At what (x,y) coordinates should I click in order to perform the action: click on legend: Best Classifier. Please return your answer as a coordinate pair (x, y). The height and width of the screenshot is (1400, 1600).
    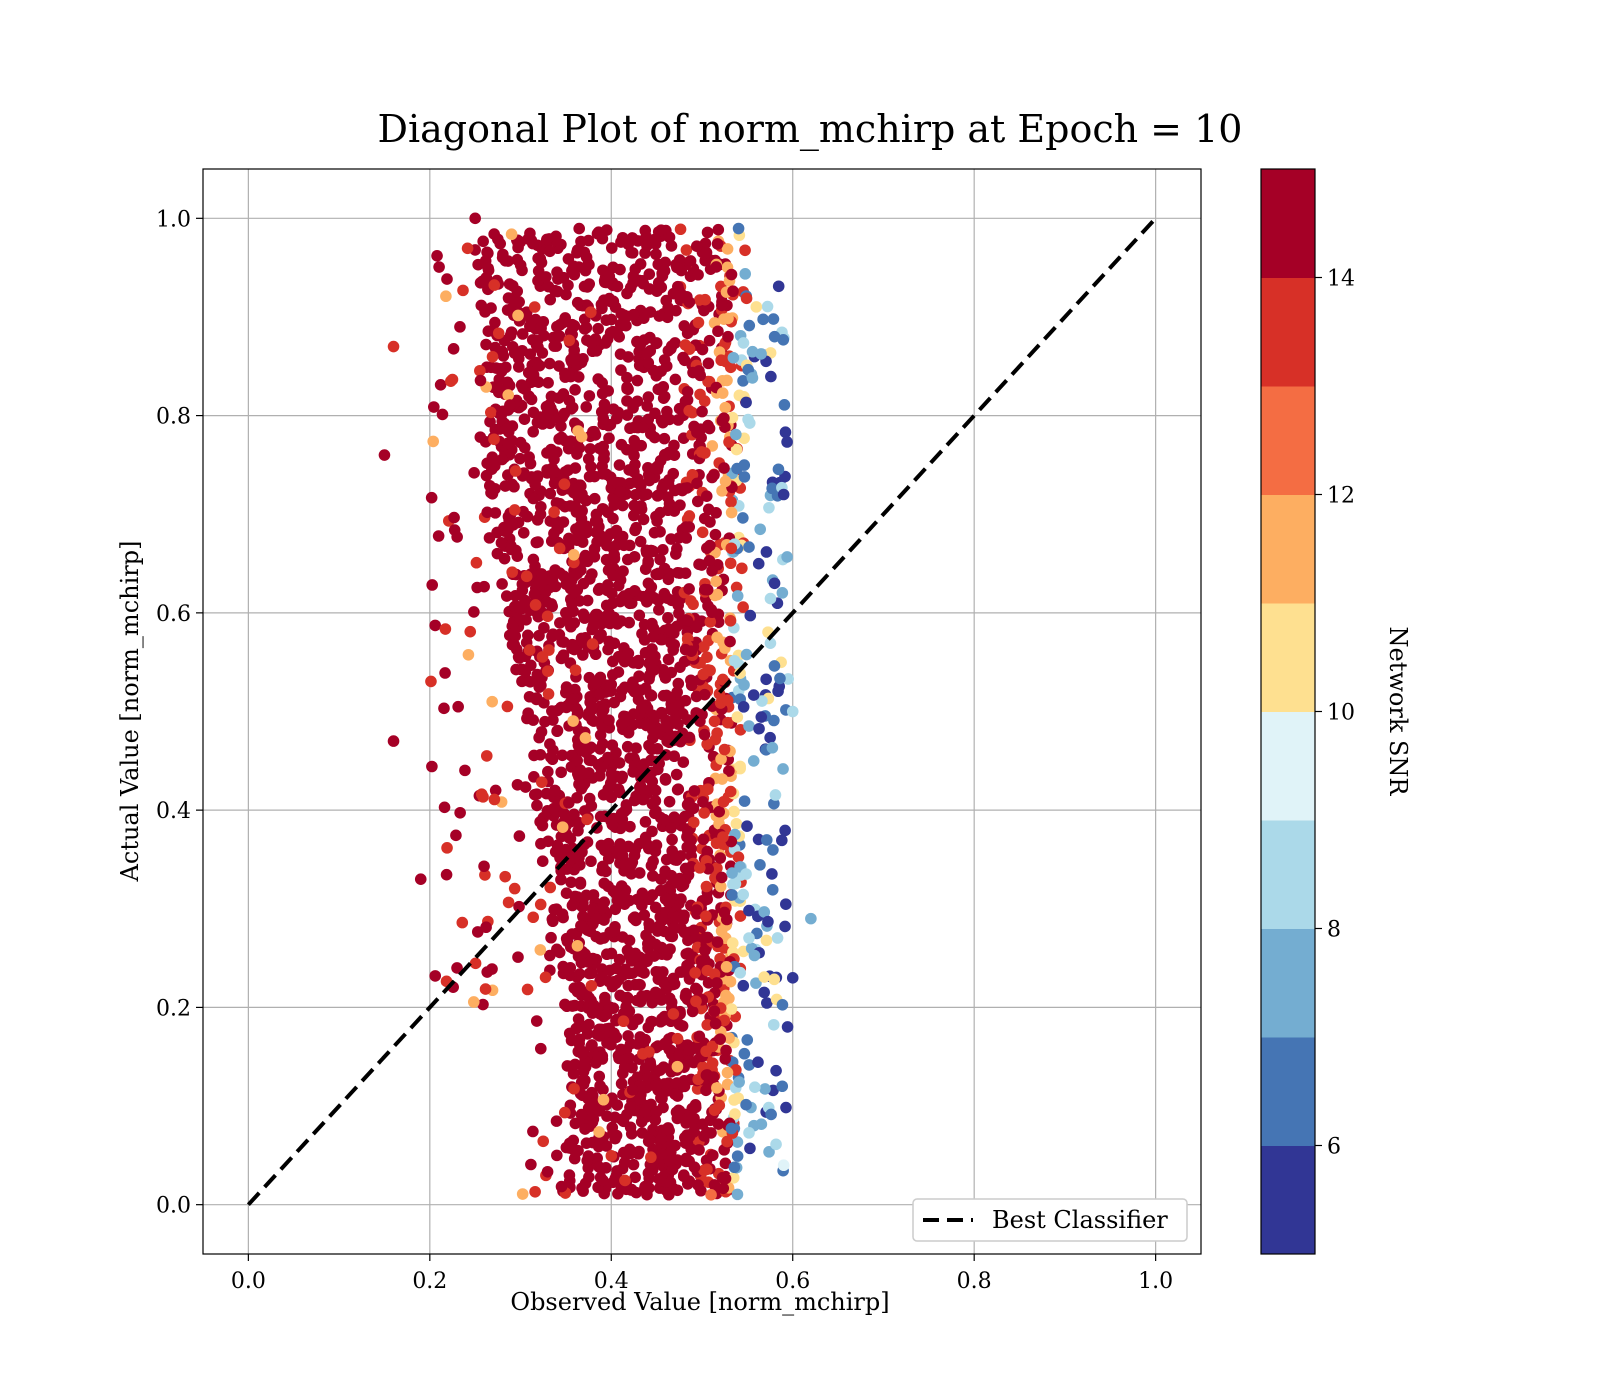
    Looking at the image, I should click on (1050, 1220).